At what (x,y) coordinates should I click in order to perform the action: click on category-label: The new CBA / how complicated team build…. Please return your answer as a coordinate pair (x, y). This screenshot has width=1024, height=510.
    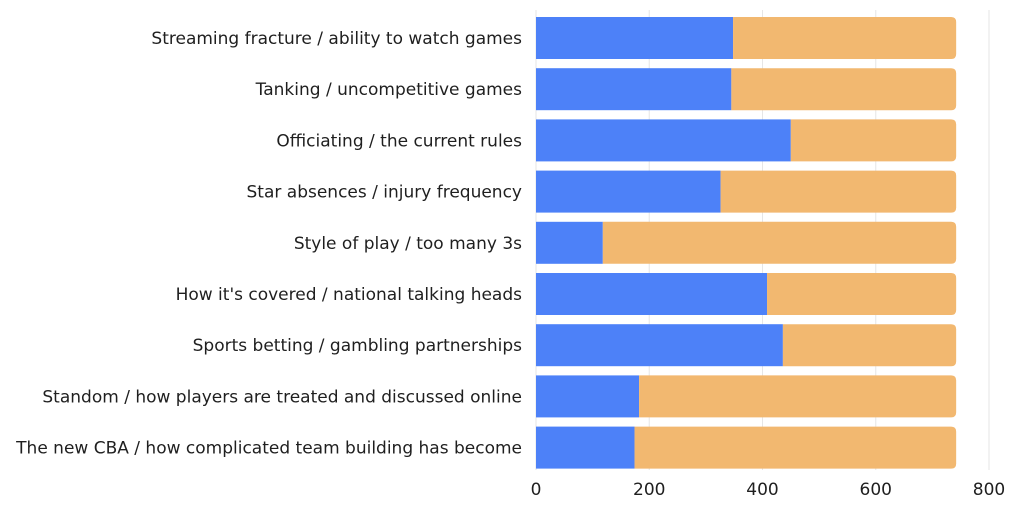
    Looking at the image, I should click on (268, 449).